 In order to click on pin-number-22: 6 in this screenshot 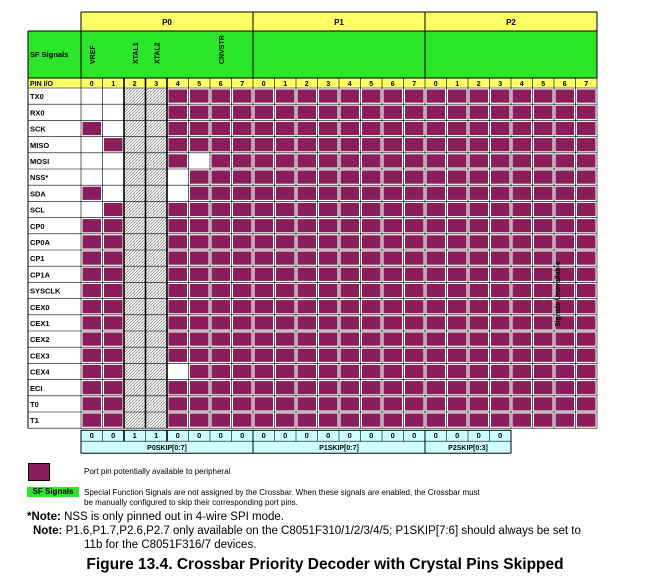, I will do `click(565, 84)`.